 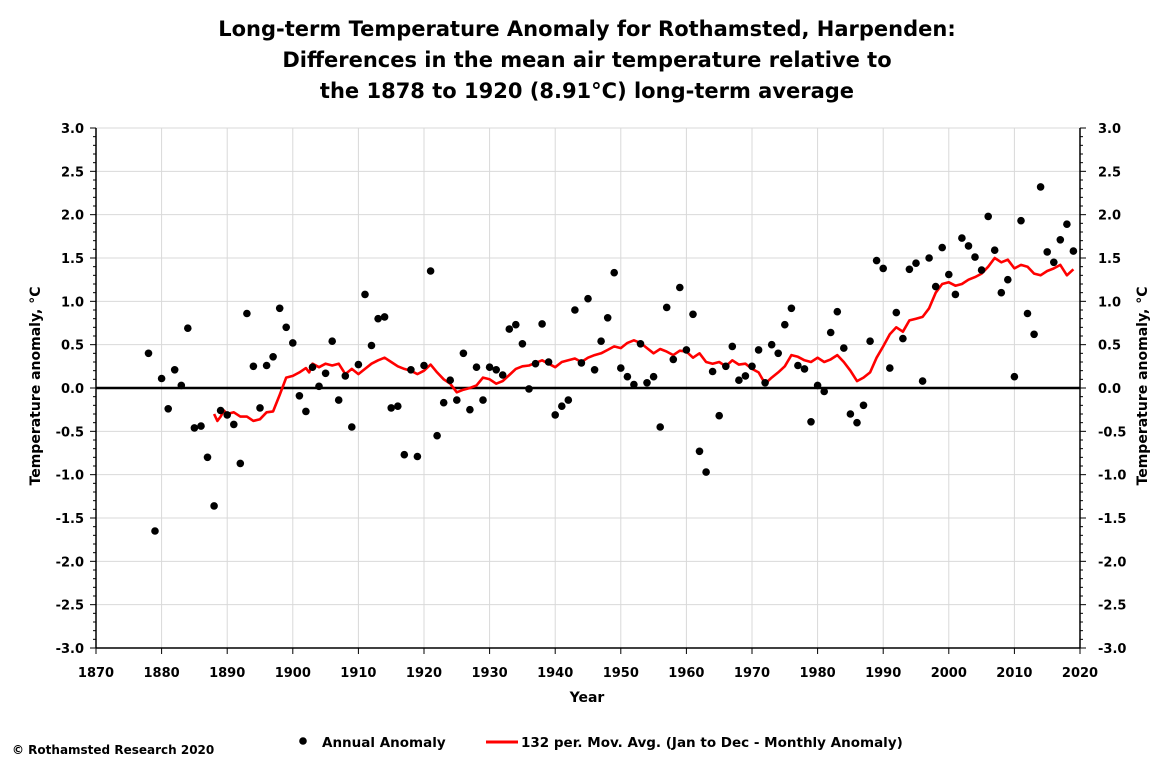 What do you see at coordinates (72, 216) in the screenshot?
I see `y-tick-label-left: 2.0` at bounding box center [72, 216].